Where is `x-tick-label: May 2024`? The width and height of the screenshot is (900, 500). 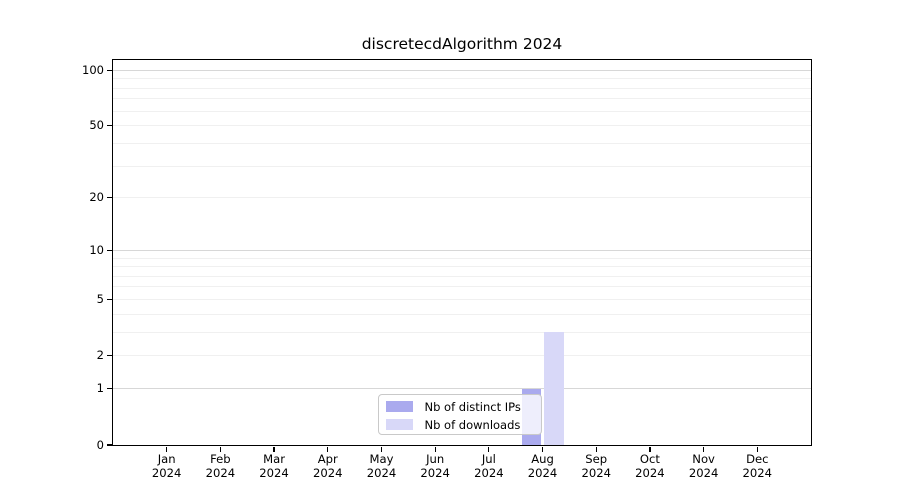
x-tick-label: May 2024 is located at coordinates (381, 466).